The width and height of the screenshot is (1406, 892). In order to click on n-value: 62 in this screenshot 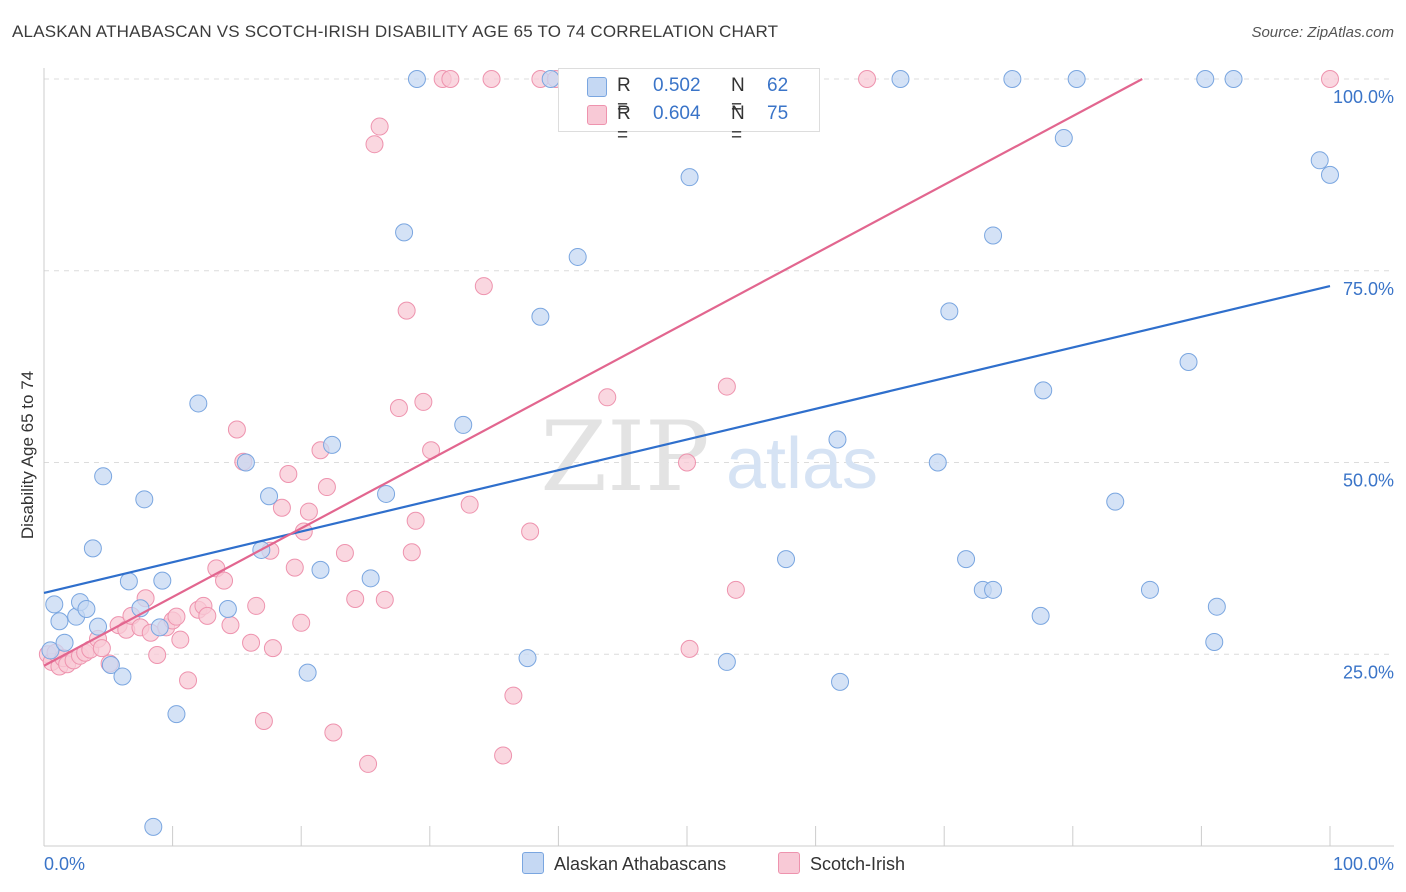, I will do `click(778, 85)`.